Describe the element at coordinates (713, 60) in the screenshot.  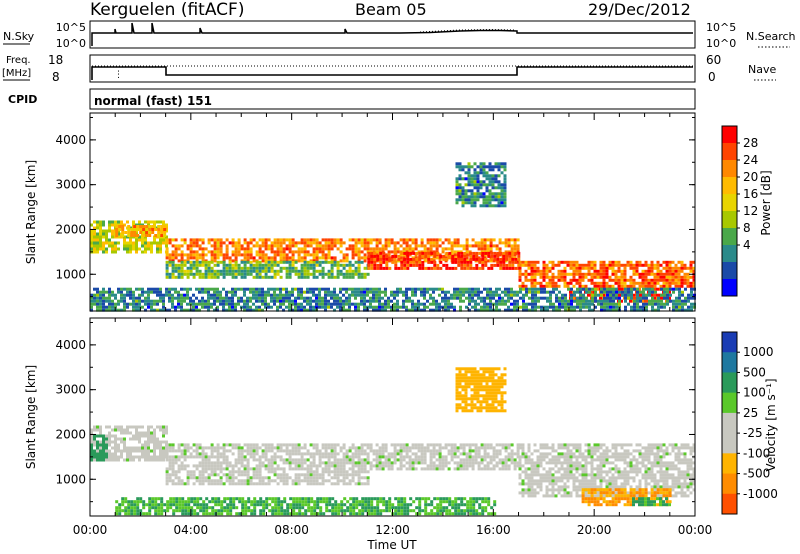
I see `nave-ytick-top: 60` at that location.